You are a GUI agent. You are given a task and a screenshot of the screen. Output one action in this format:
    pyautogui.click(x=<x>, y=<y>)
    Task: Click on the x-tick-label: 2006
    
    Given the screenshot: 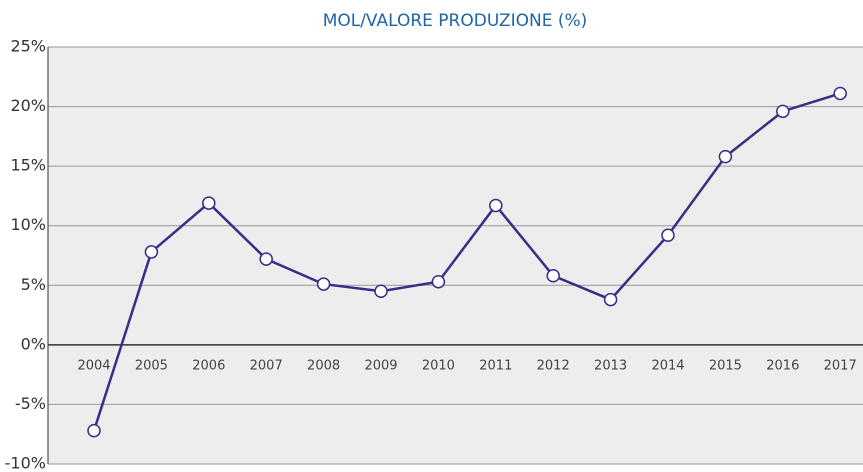 What is the action you would take?
    pyautogui.click(x=208, y=365)
    